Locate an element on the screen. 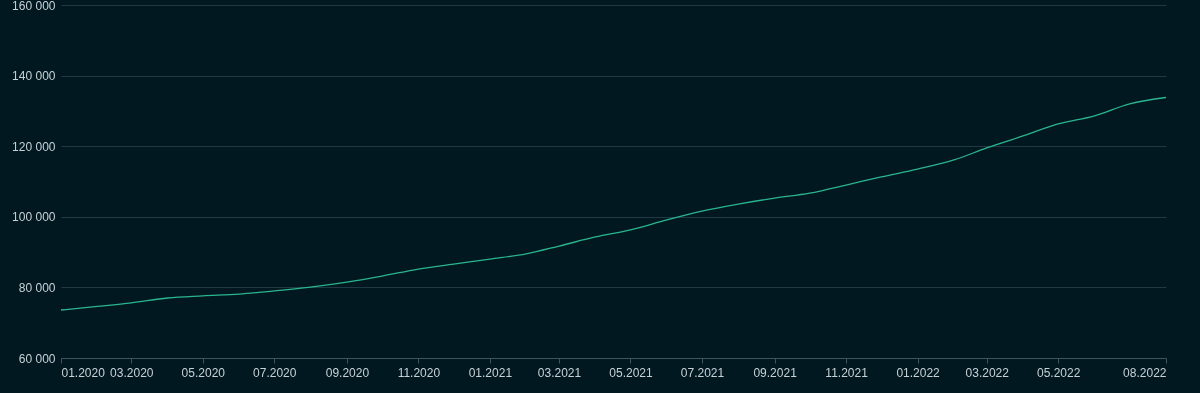  y-tick-label: 160 000 is located at coordinates (34, 6).